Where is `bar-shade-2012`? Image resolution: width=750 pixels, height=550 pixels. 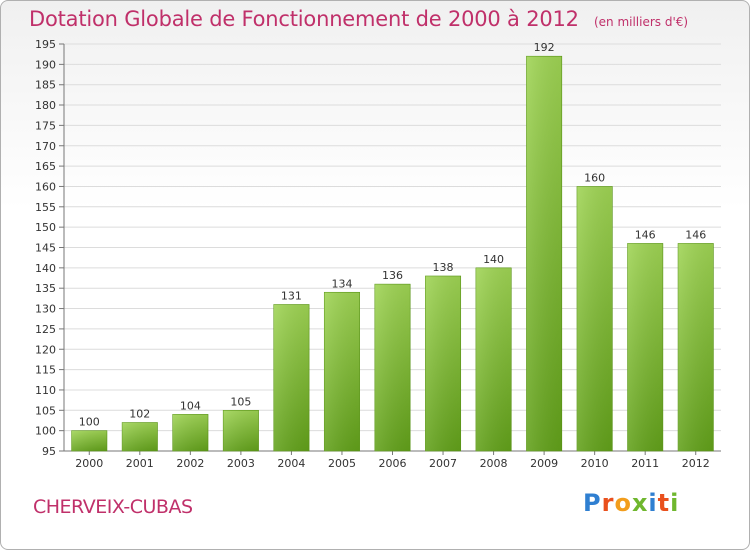
bar-shade-2012 is located at coordinates (696, 347).